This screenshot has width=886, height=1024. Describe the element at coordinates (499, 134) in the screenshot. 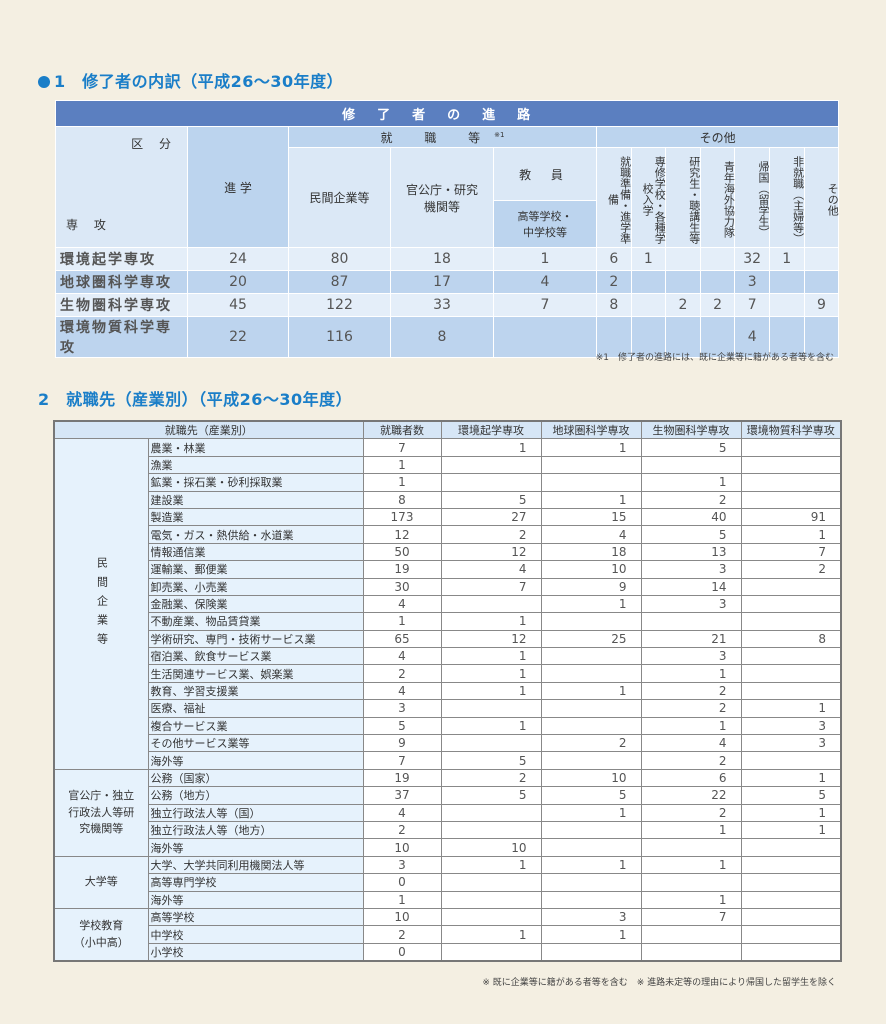

I see `note-mark: ※1` at that location.